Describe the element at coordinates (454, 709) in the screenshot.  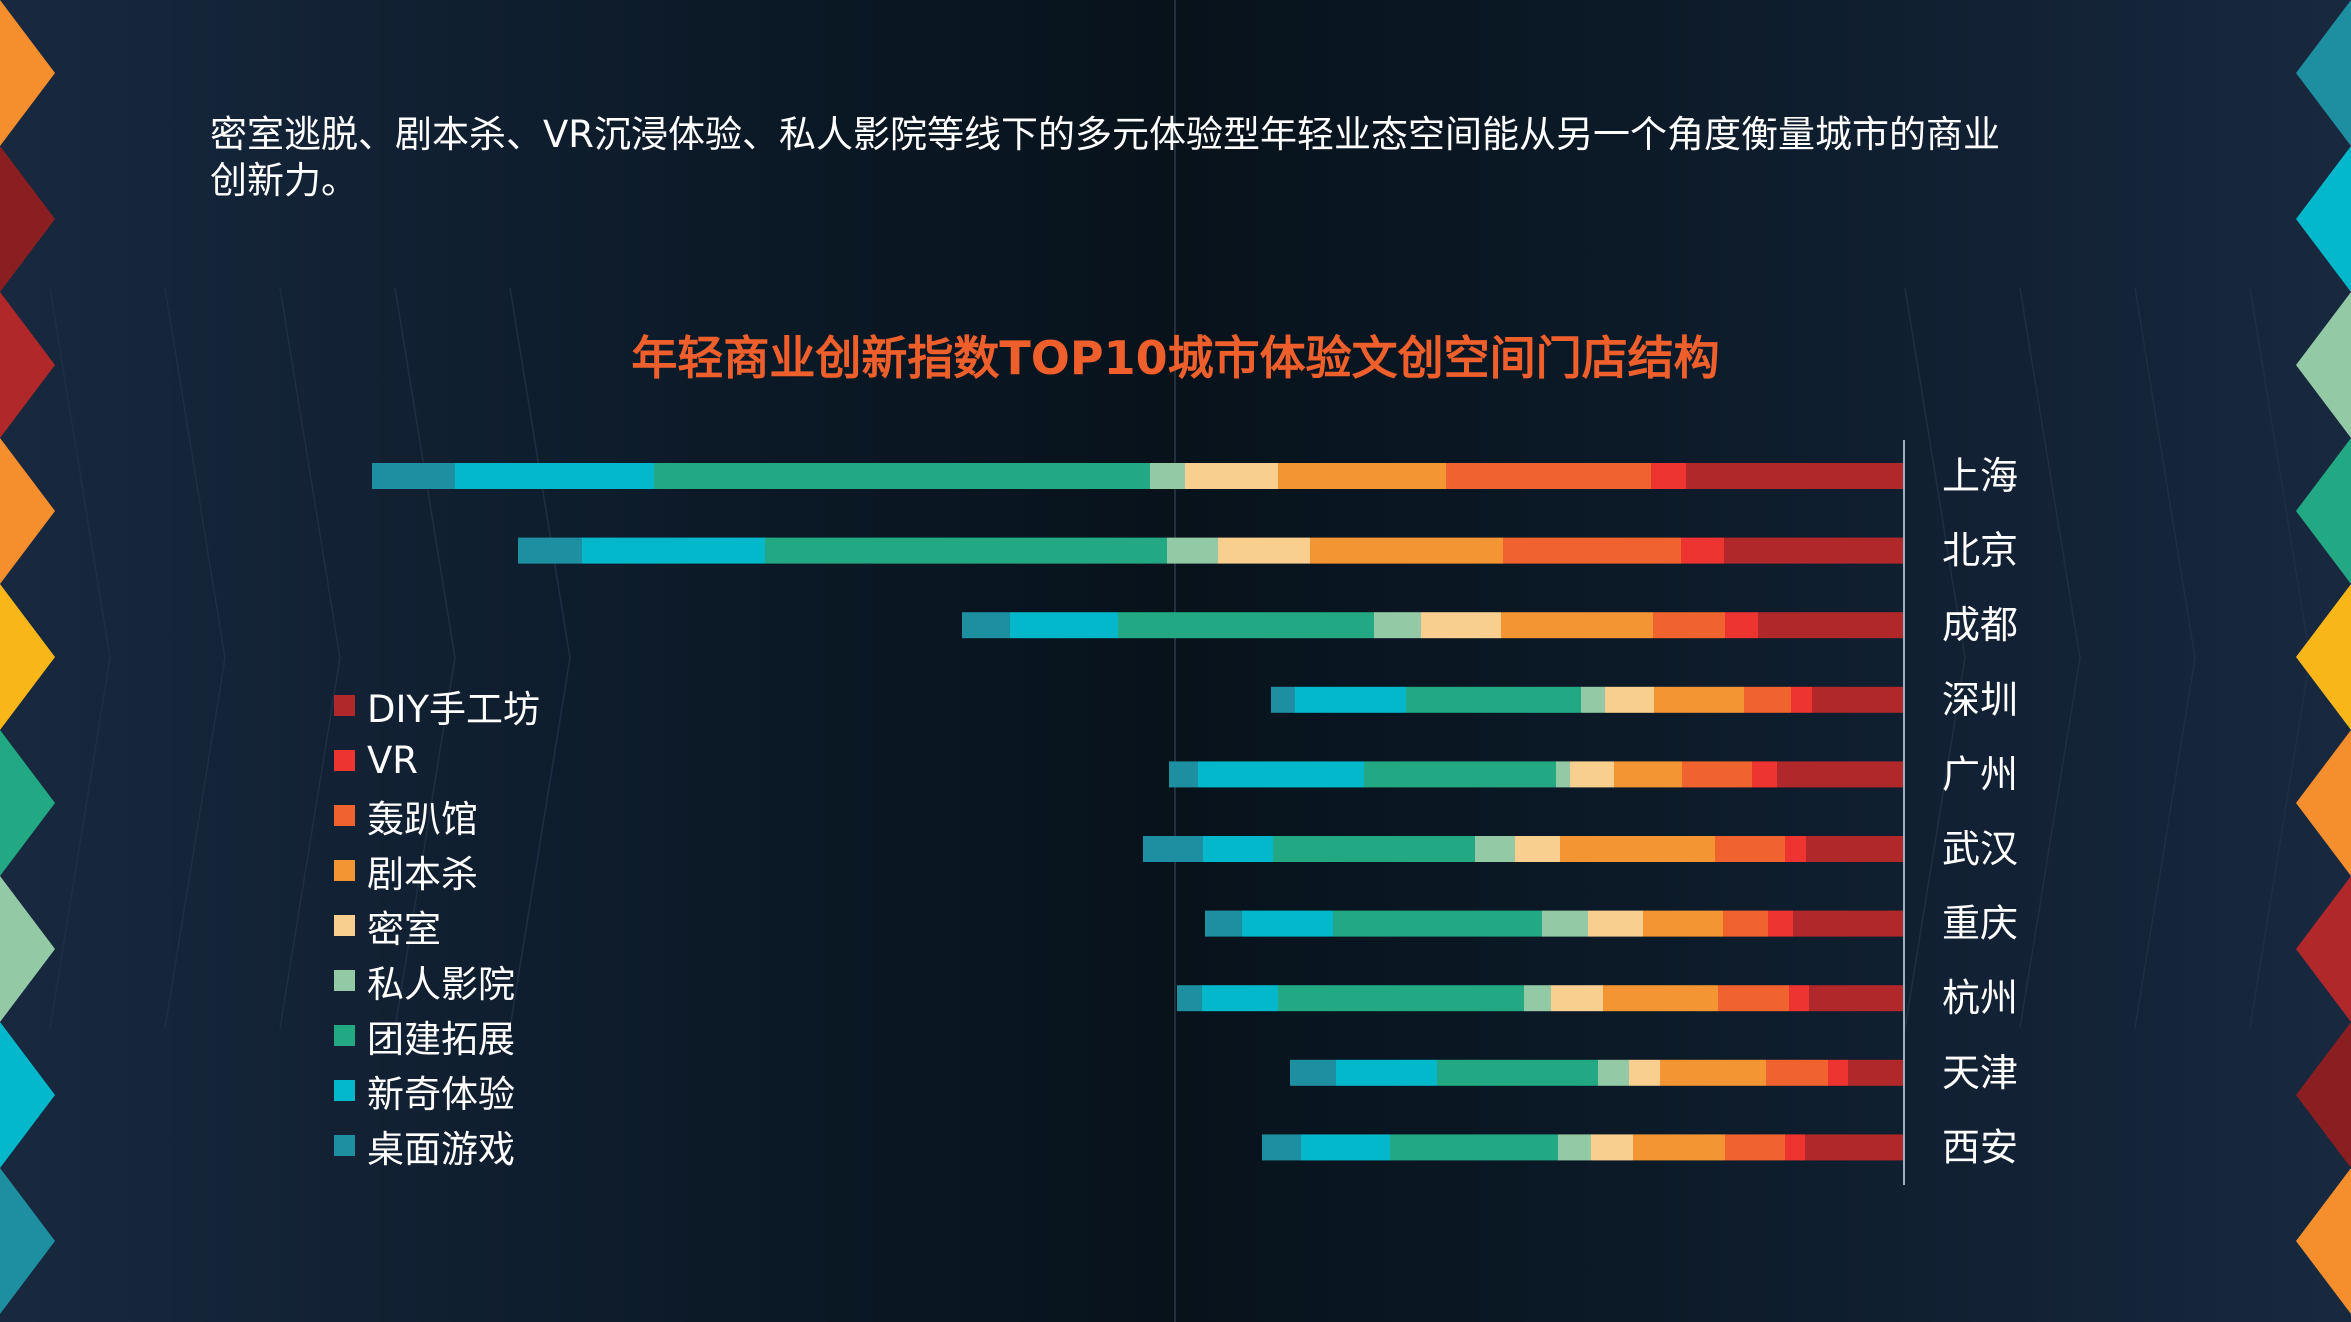
I see `legend-label: DIY手工坊` at that location.